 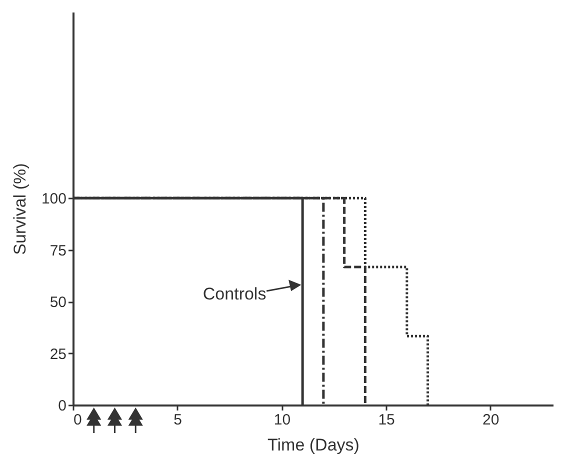 I want to click on y-tick-label: 50, so click(x=58, y=303).